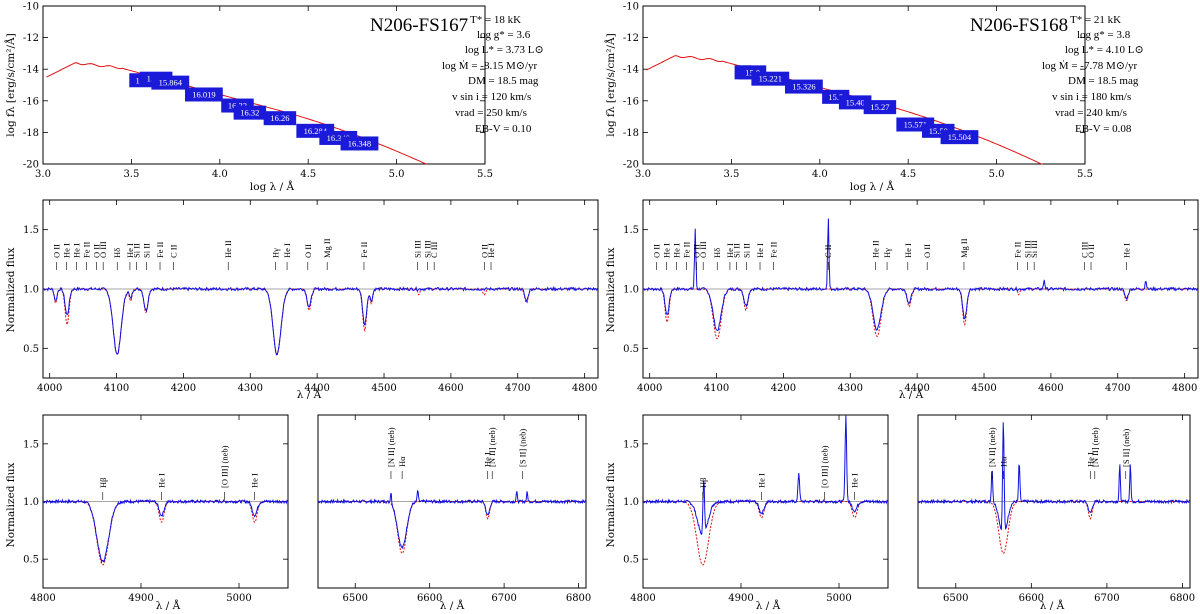 This screenshot has height=614, width=1200. What do you see at coordinates (419, 25) in the screenshot?
I see `star-title-fs167: N206-FS167` at bounding box center [419, 25].